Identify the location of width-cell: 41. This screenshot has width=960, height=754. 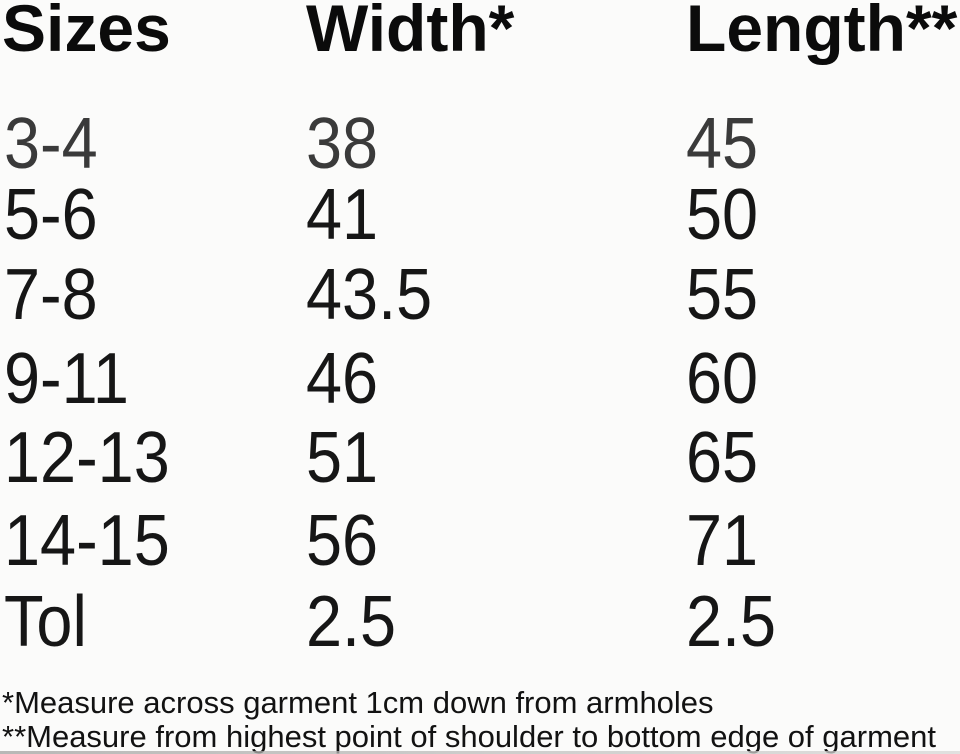
(342, 215).